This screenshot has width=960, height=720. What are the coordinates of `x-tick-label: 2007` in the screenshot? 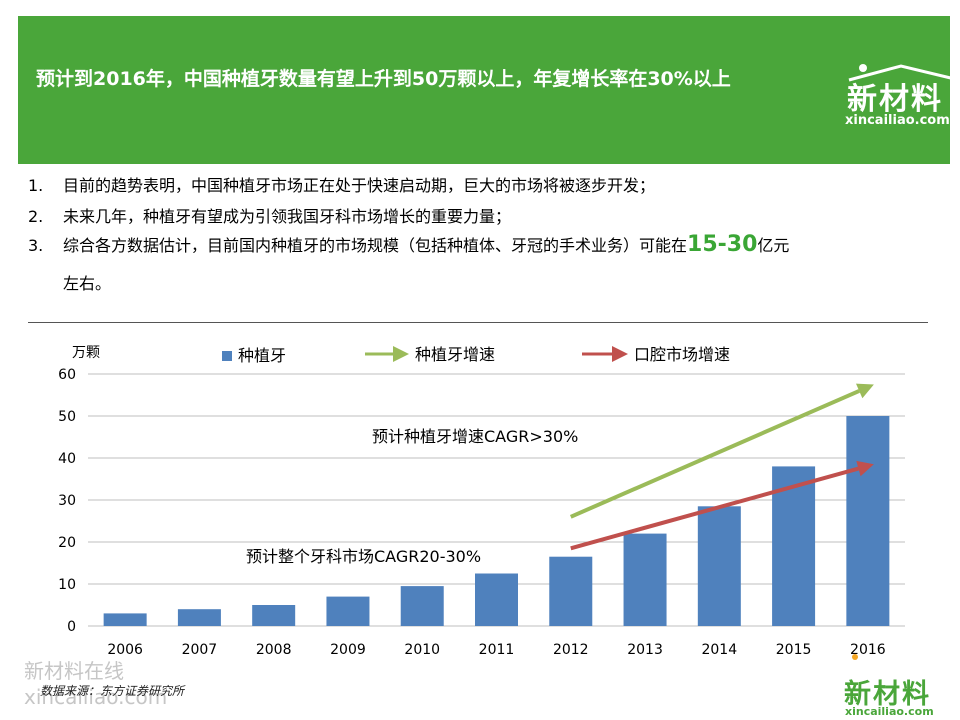 It's located at (200, 650).